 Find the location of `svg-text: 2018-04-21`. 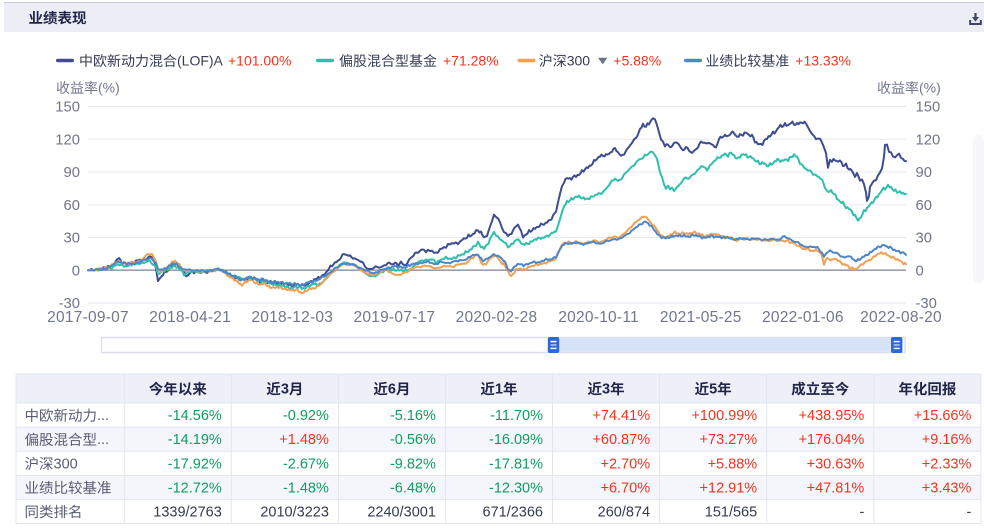

svg-text: 2018-04-21 is located at coordinates (190, 317).